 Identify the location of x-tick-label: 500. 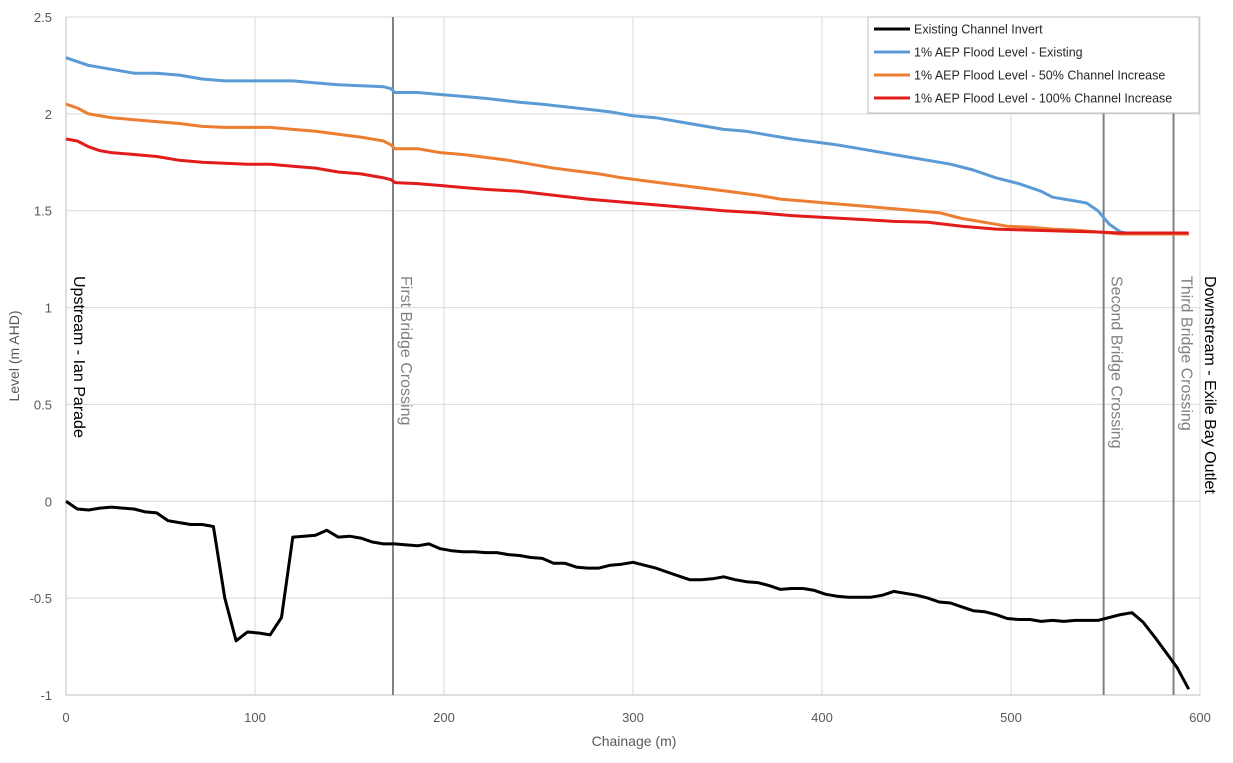
(1011, 717).